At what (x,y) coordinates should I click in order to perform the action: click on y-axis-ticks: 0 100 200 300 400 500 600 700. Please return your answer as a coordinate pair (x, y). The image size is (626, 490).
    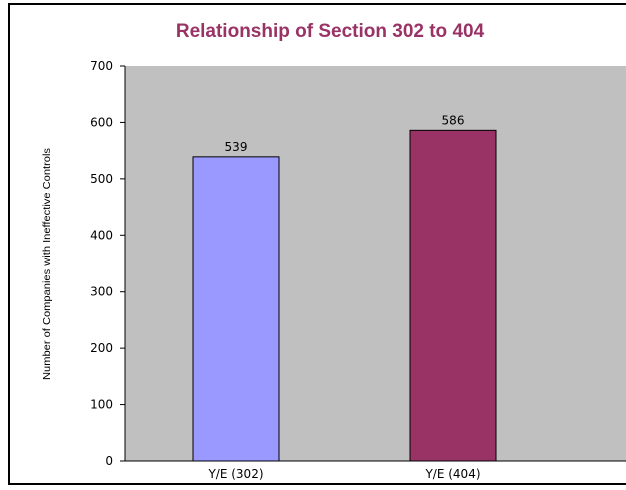
    Looking at the image, I should click on (107, 263).